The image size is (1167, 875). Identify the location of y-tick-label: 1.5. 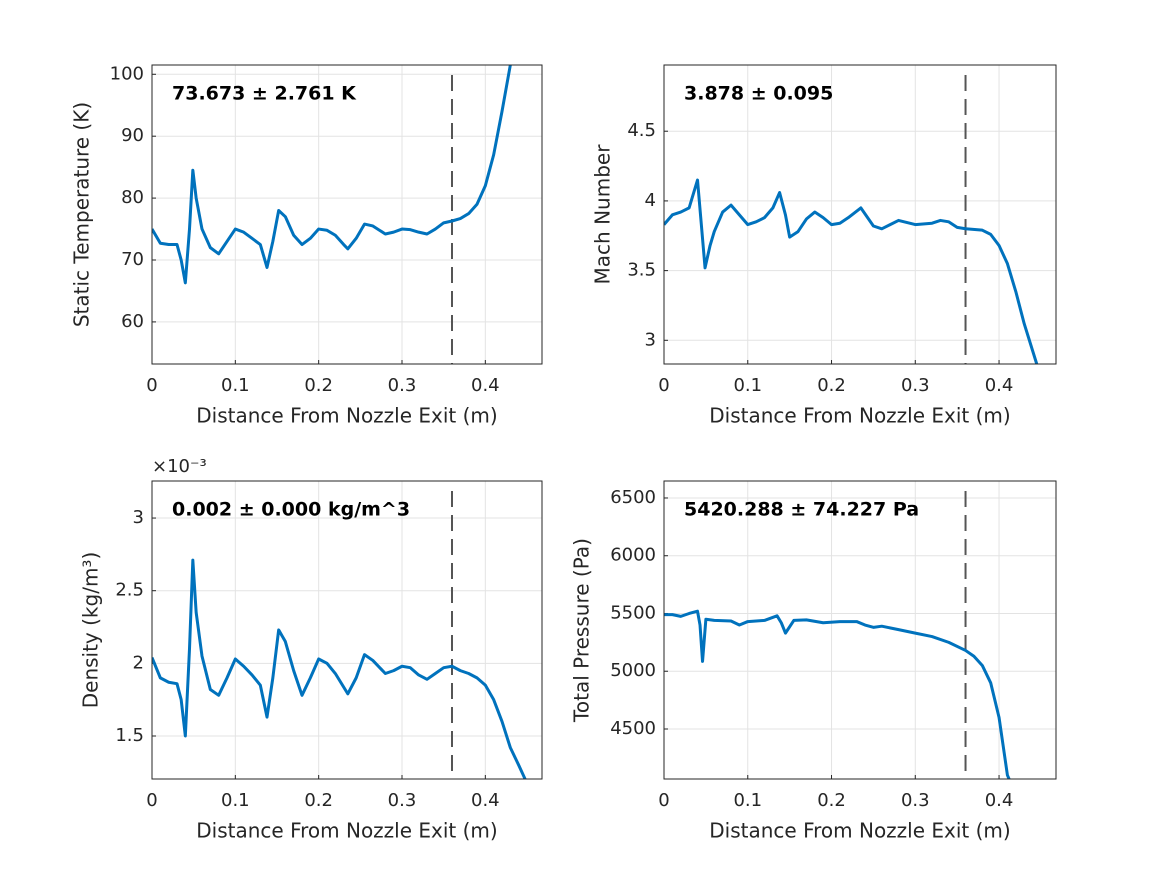
(129, 735).